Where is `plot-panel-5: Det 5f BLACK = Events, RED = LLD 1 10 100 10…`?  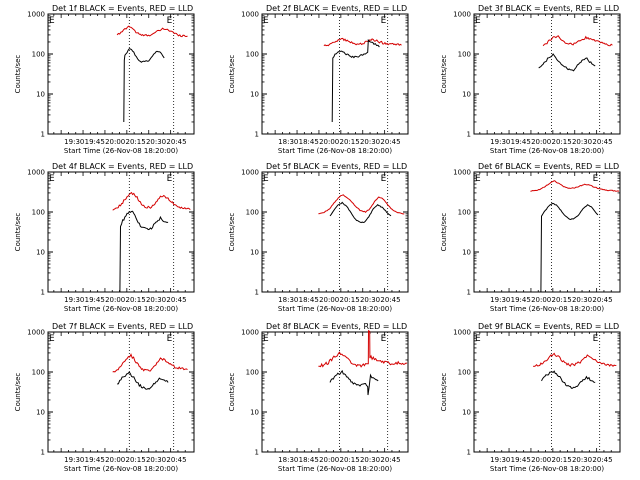 plot-panel-5: Det 5f BLACK = Events, RED = LLD 1 10 100 10… is located at coordinates (318, 237).